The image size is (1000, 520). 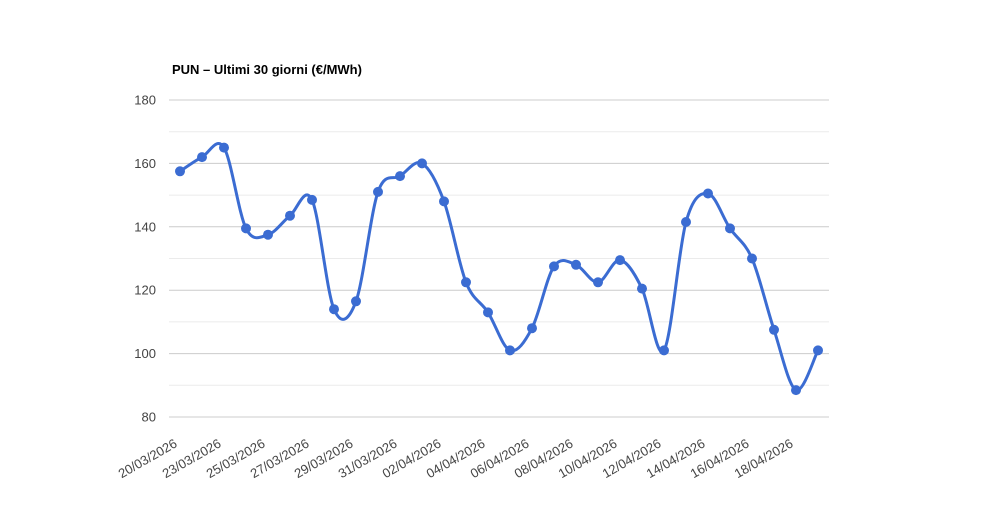 I want to click on y-tick-label: 180, so click(x=145, y=100).